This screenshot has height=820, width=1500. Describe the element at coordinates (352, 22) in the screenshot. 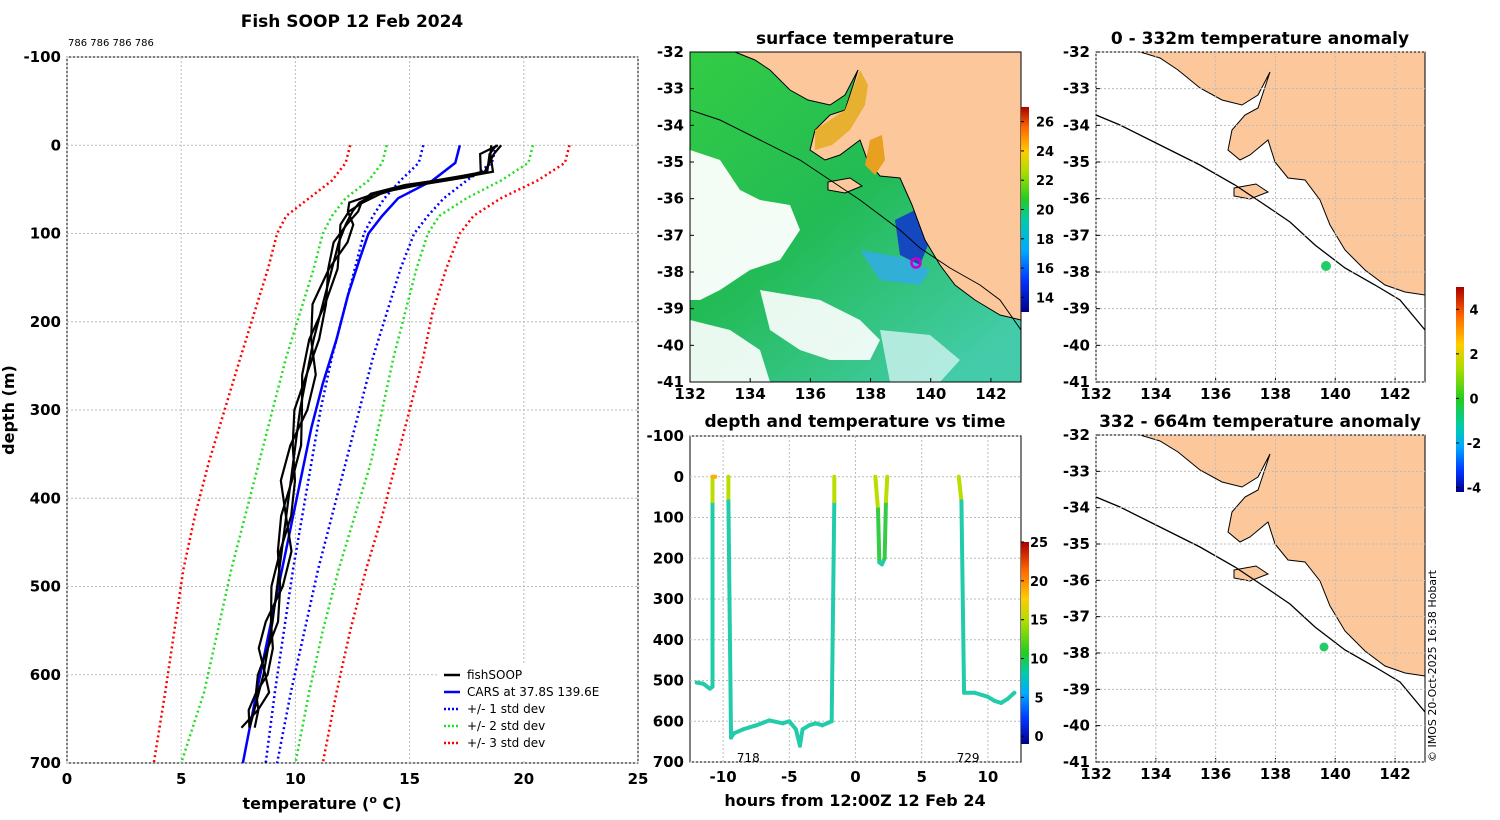

I see `profile-title: Fish SOOP 12 Feb 2024` at that location.